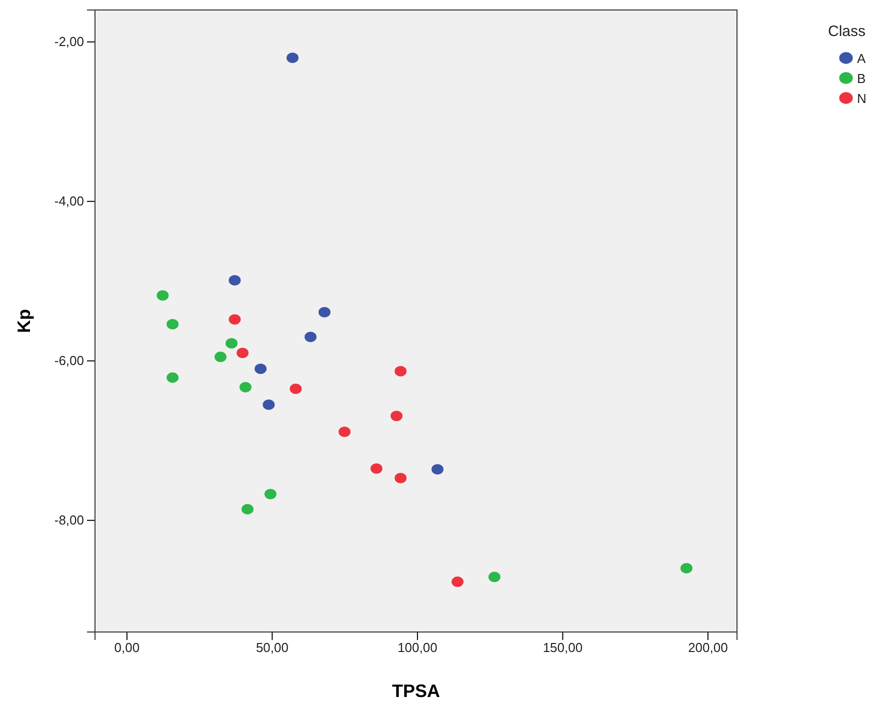 The image size is (884, 704). I want to click on y-axis-title: Kp, so click(24, 321).